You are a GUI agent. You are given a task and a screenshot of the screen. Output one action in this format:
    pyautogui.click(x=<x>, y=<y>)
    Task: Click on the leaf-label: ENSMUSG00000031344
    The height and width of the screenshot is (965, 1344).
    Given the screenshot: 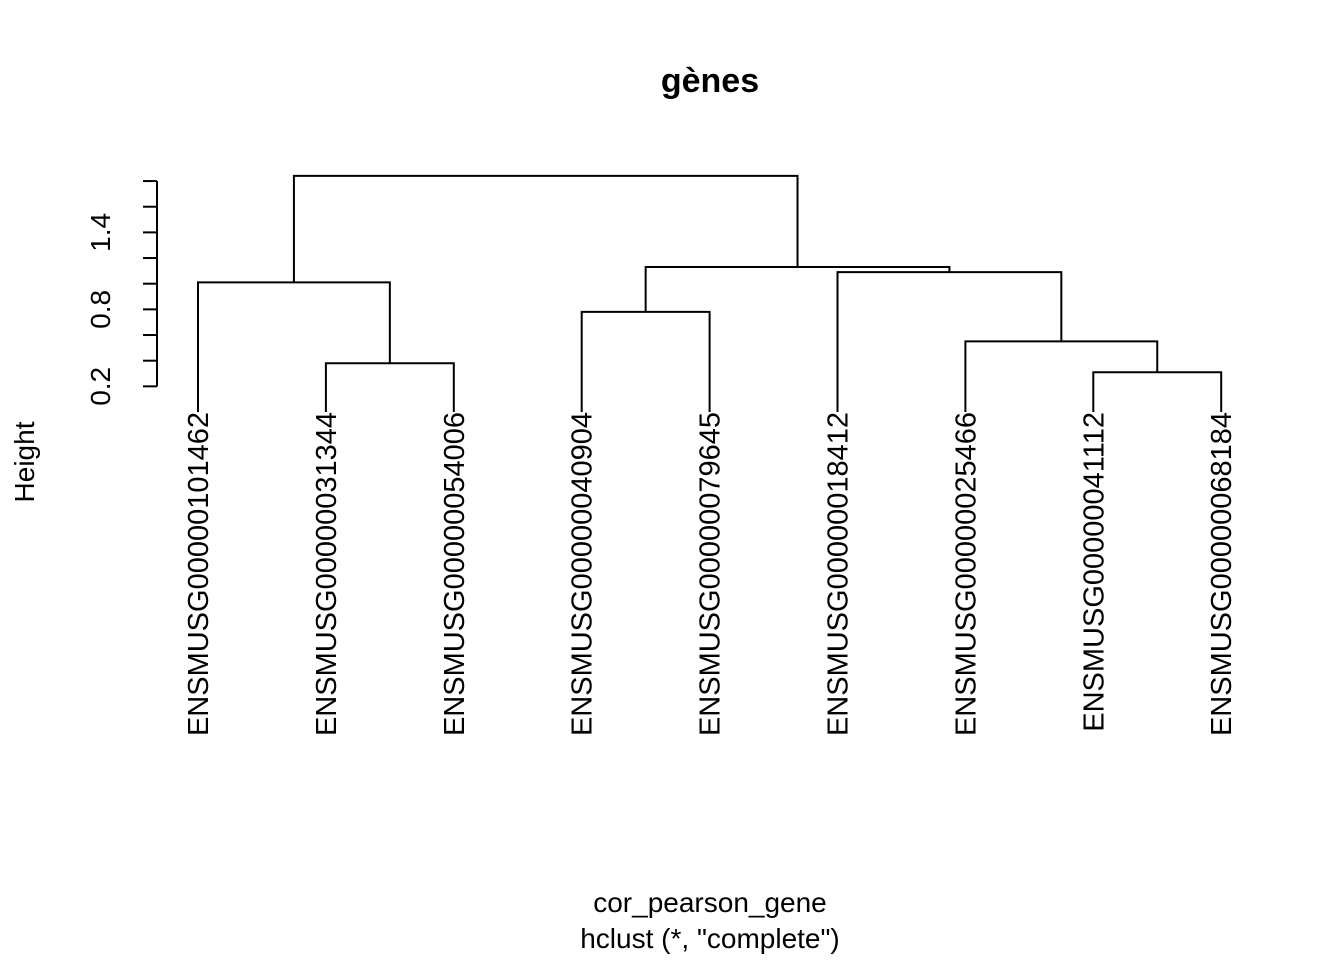 What is the action you would take?
    pyautogui.click(x=327, y=574)
    